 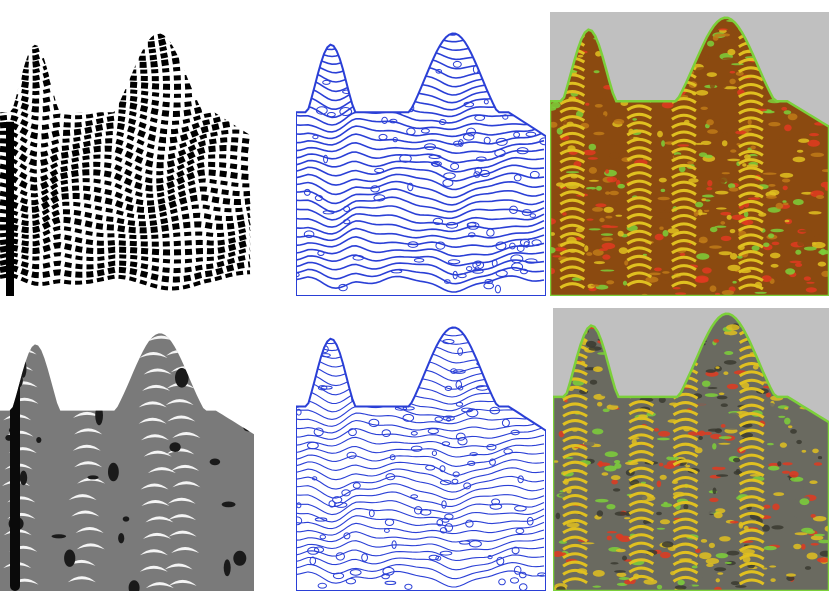 What do you see at coordinates (182, 378) in the screenshot?
I see `dark-blob` at bounding box center [182, 378].